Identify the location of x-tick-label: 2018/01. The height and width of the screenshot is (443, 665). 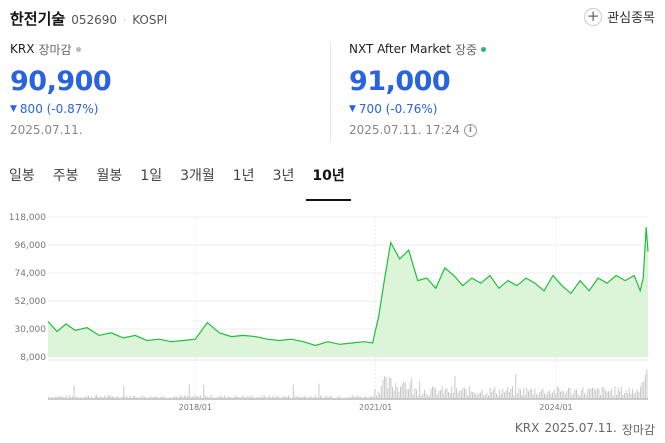
(195, 407).